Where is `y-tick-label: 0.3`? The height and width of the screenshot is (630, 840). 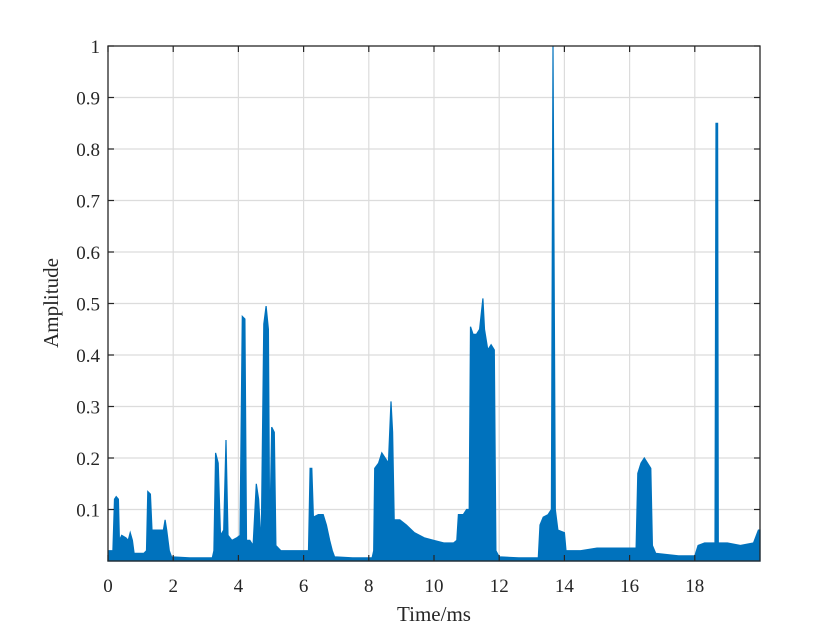 y-tick-label: 0.3 is located at coordinates (88, 408).